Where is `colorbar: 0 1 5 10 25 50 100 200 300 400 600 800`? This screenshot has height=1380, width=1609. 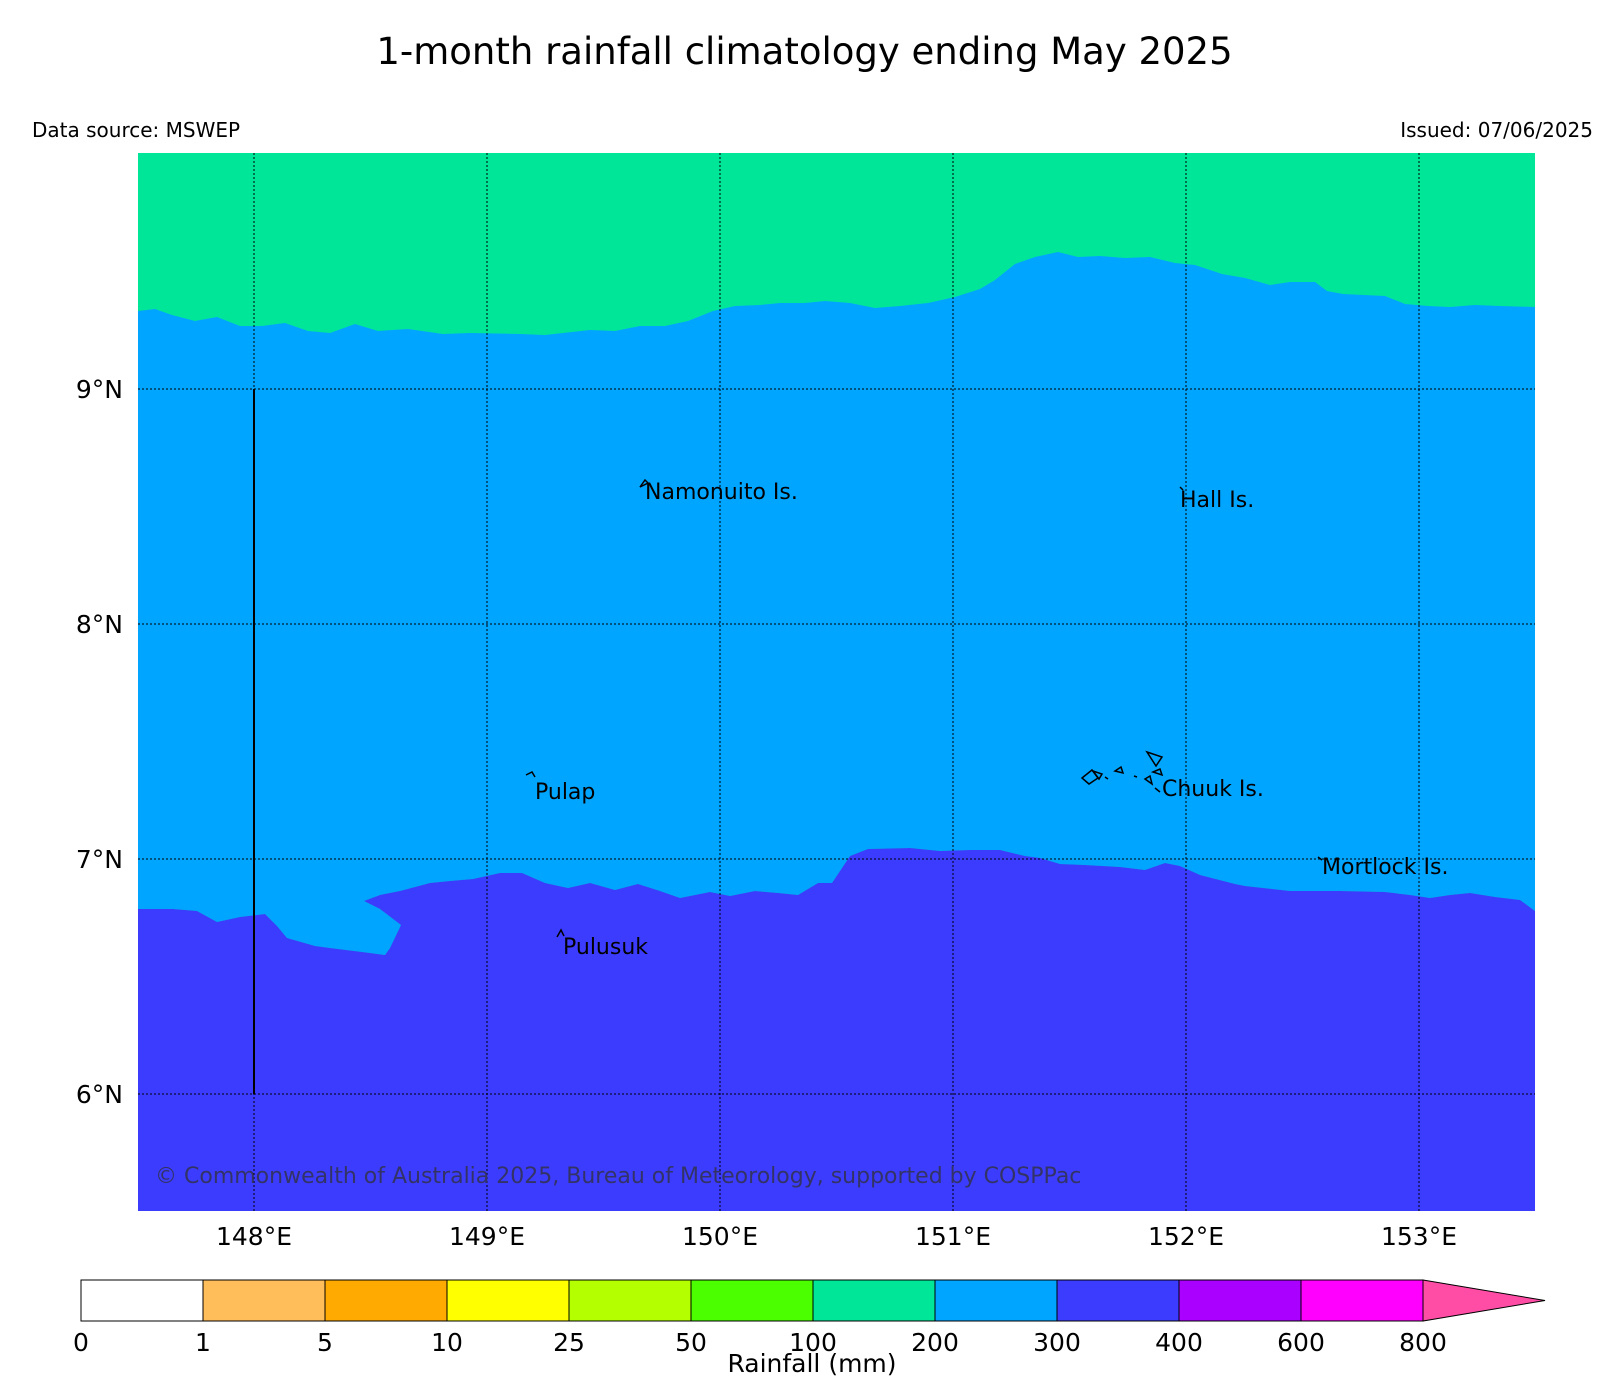 colorbar: 0 1 5 10 25 50 100 200 300 400 600 800 is located at coordinates (809, 1318).